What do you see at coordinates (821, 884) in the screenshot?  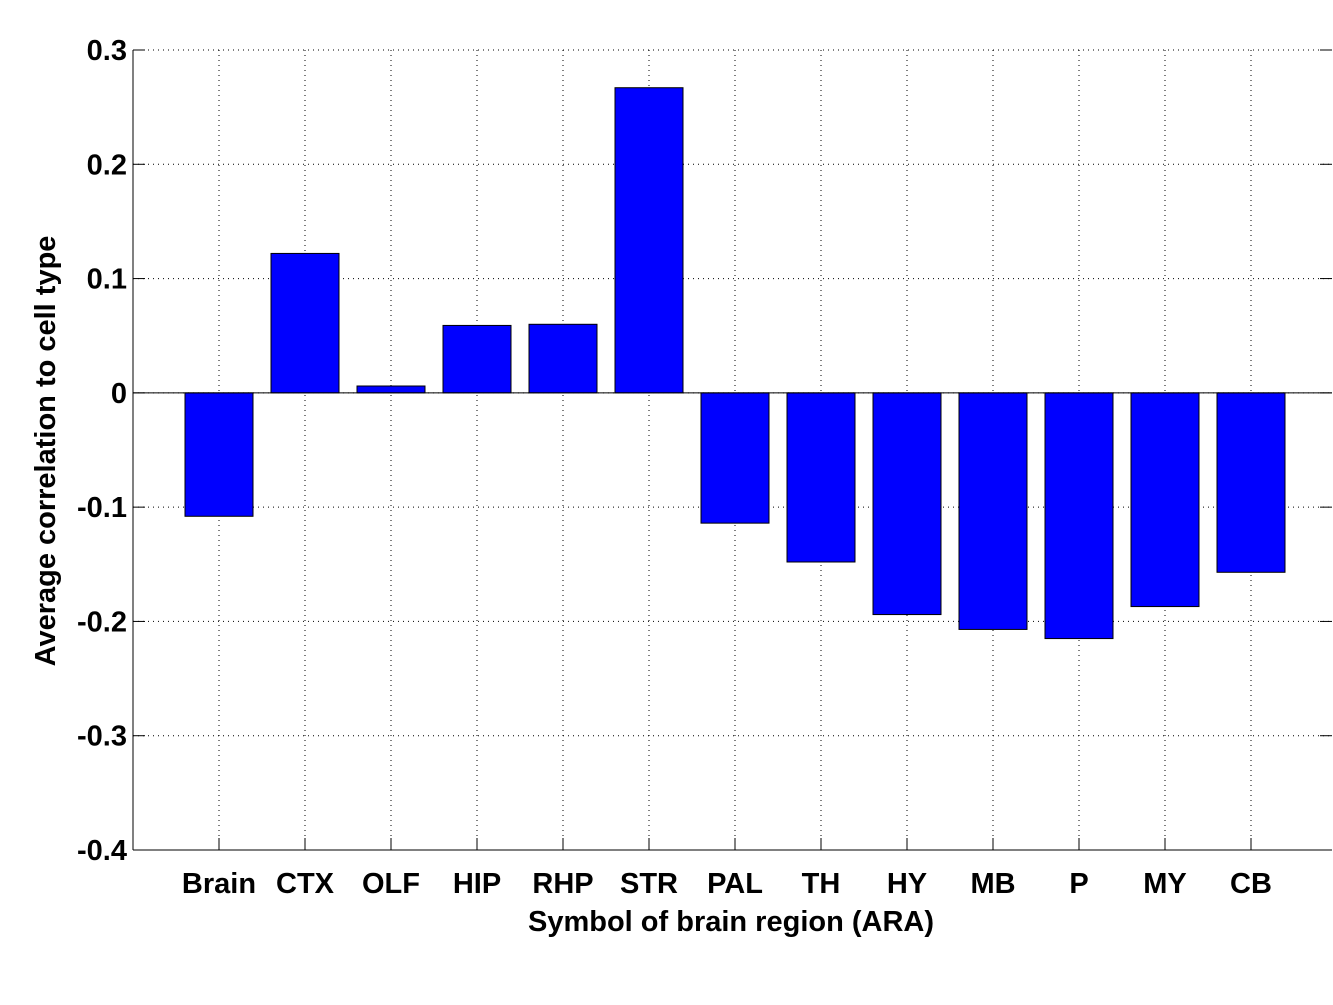 I see `x-tick-label-th: TH` at bounding box center [821, 884].